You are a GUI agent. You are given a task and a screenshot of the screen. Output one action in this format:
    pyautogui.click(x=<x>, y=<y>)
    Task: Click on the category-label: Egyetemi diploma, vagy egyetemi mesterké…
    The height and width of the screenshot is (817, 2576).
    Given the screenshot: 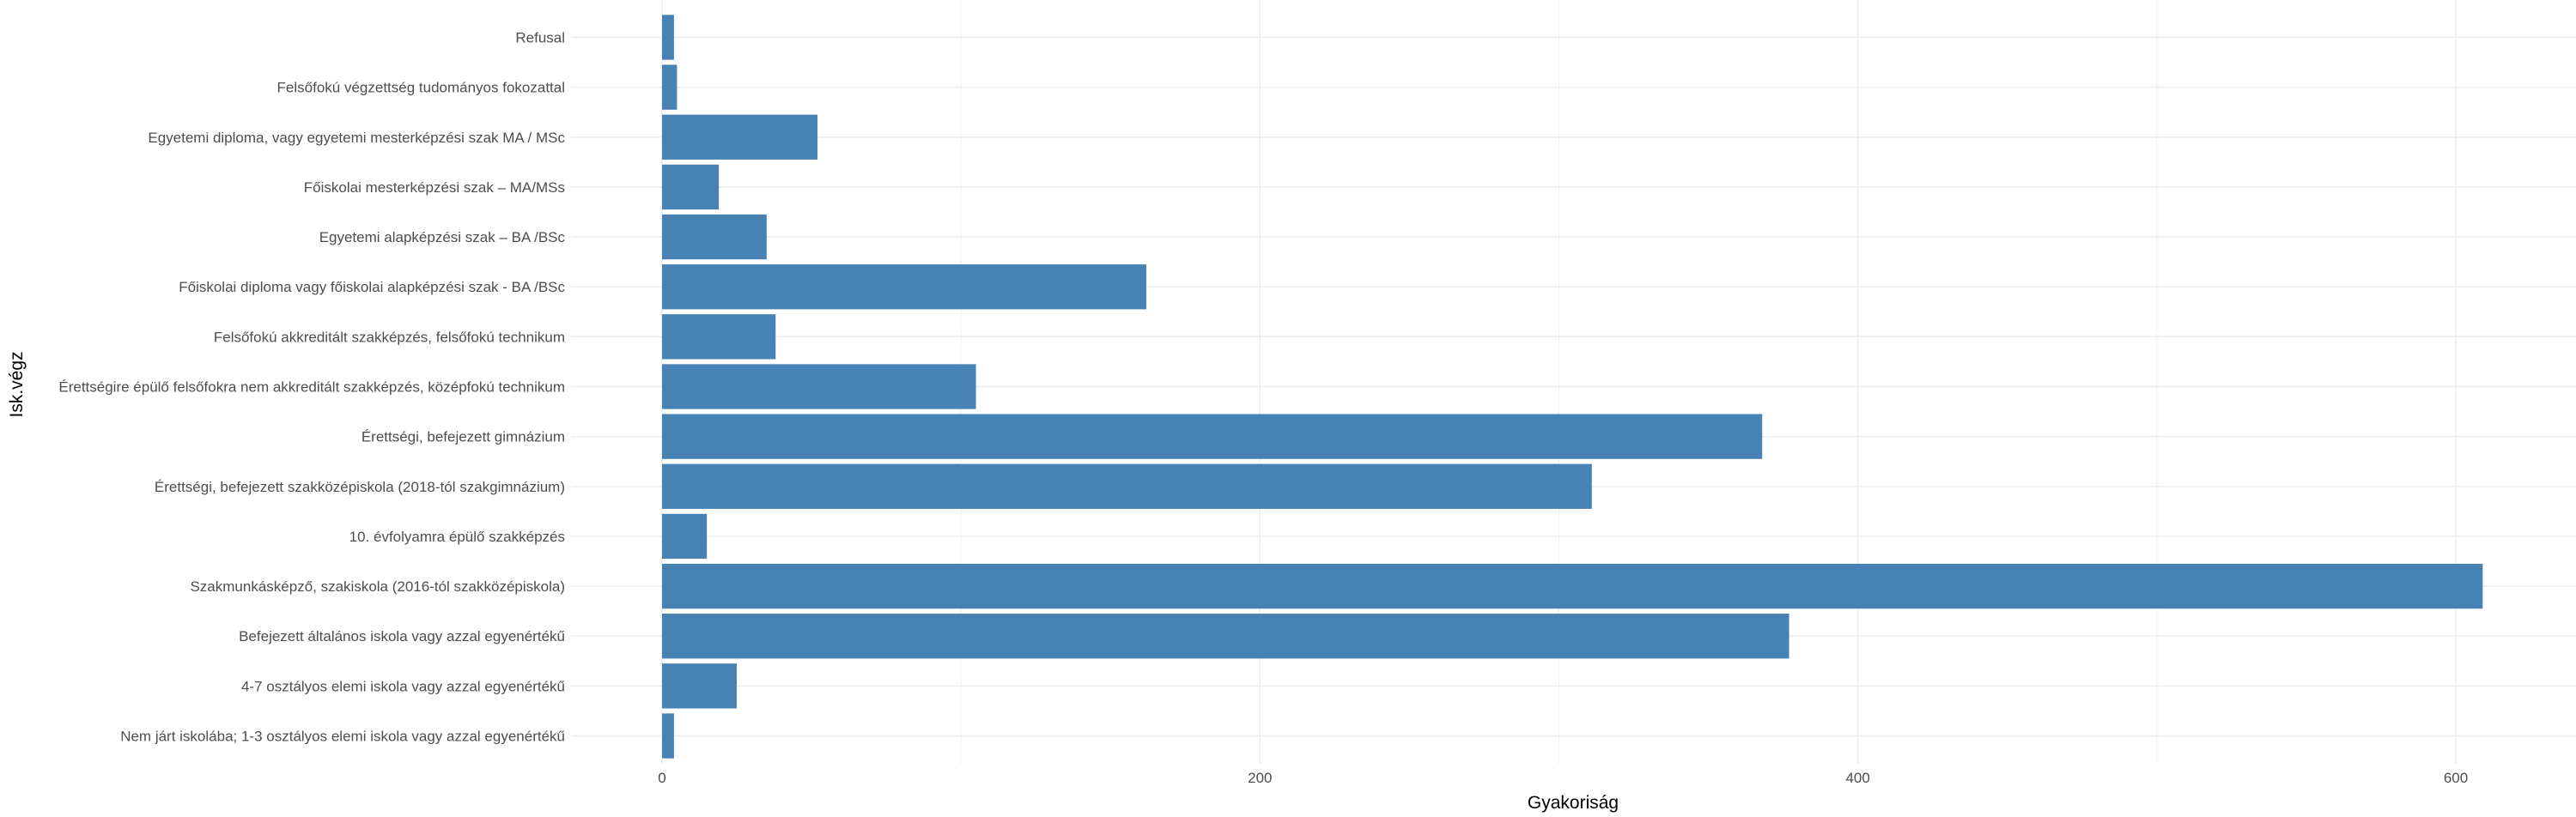 What is the action you would take?
    pyautogui.click(x=356, y=138)
    